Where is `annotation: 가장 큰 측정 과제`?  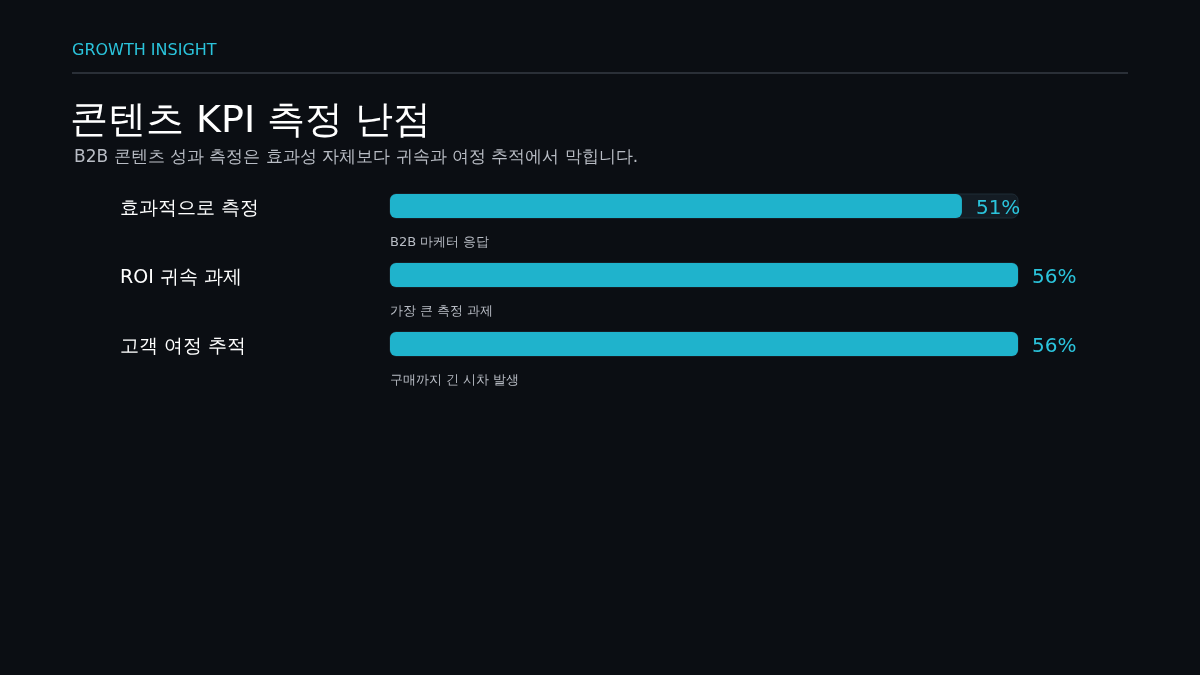 annotation: 가장 큰 측정 과제 is located at coordinates (442, 310).